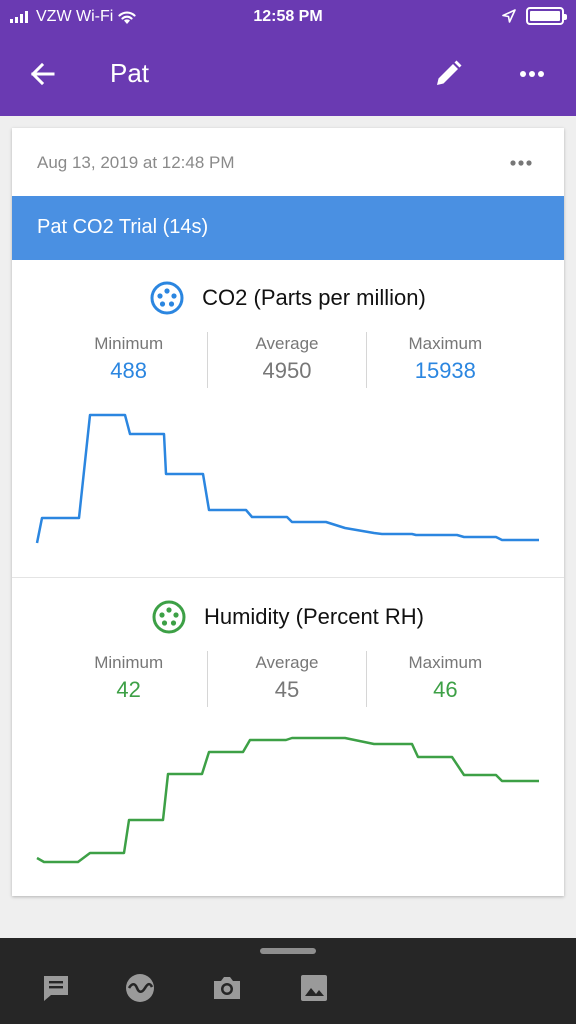  I want to click on card-more-button, so click(521, 163).